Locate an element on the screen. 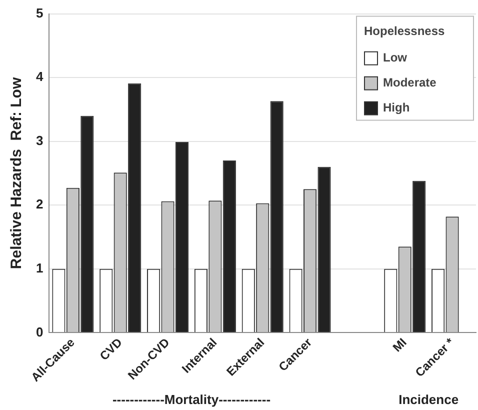 The height and width of the screenshot is (410, 478). text: Incidence is located at coordinates (428, 400).